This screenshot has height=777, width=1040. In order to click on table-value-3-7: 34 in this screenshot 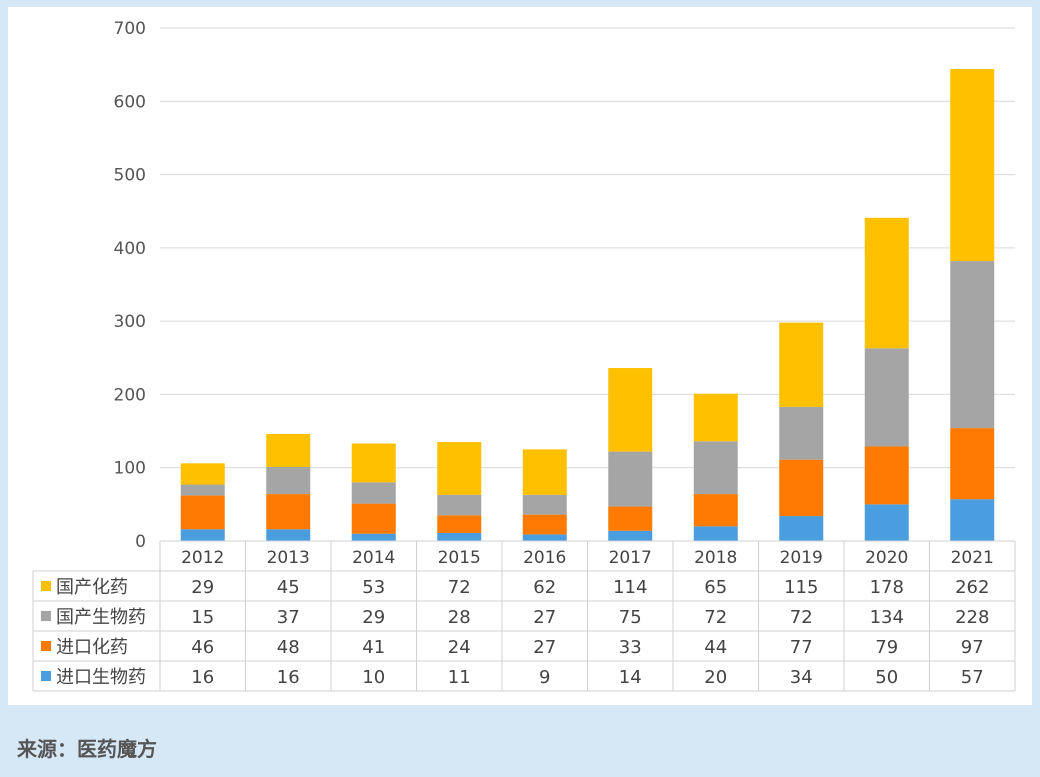, I will do `click(801, 677)`.